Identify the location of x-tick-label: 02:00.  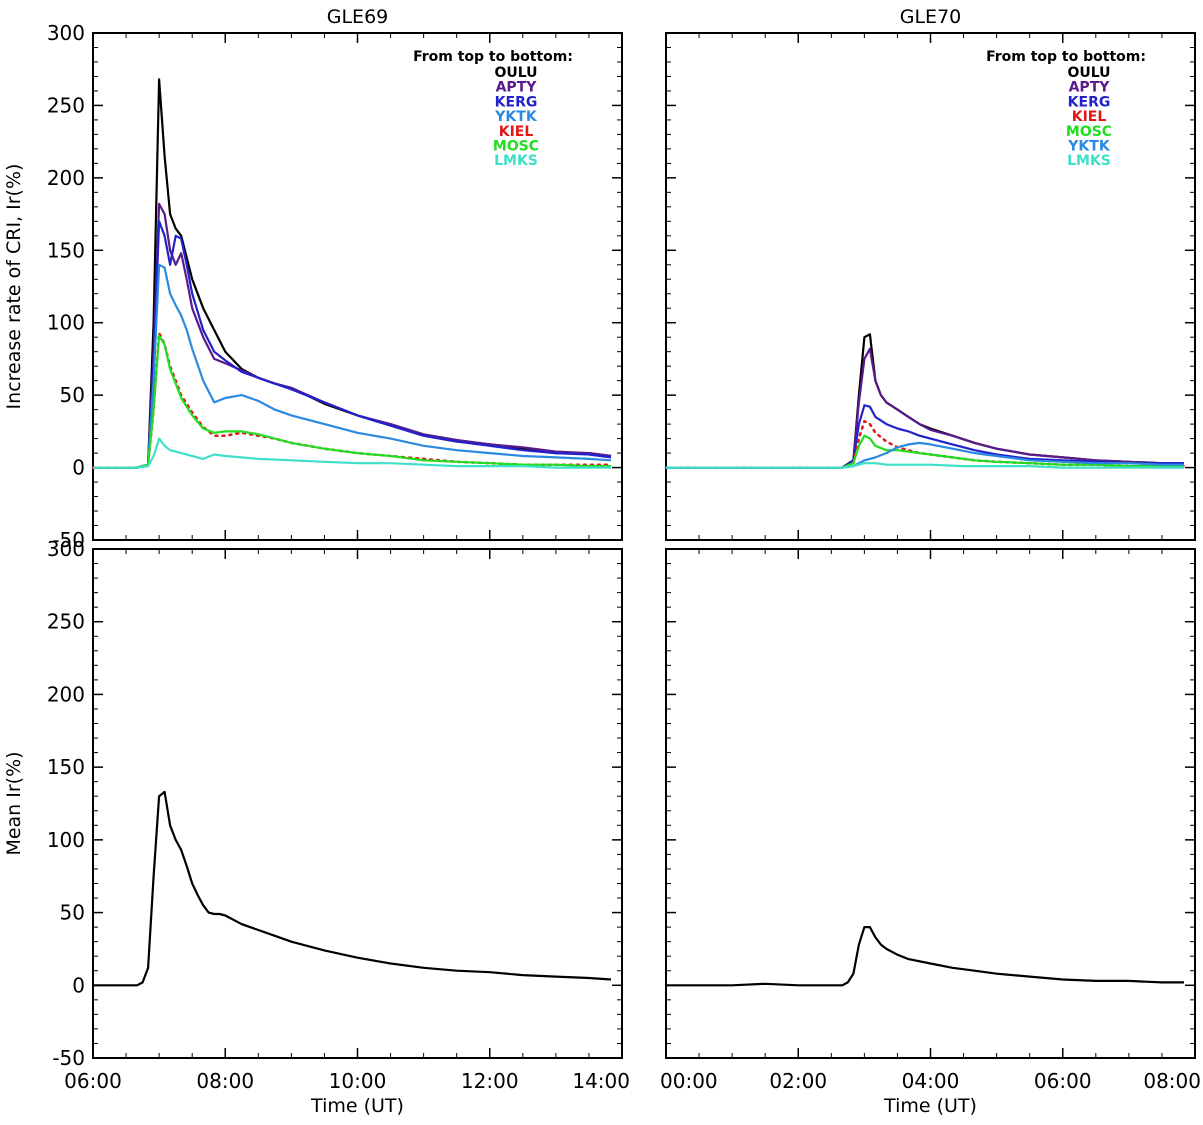
(798, 1081).